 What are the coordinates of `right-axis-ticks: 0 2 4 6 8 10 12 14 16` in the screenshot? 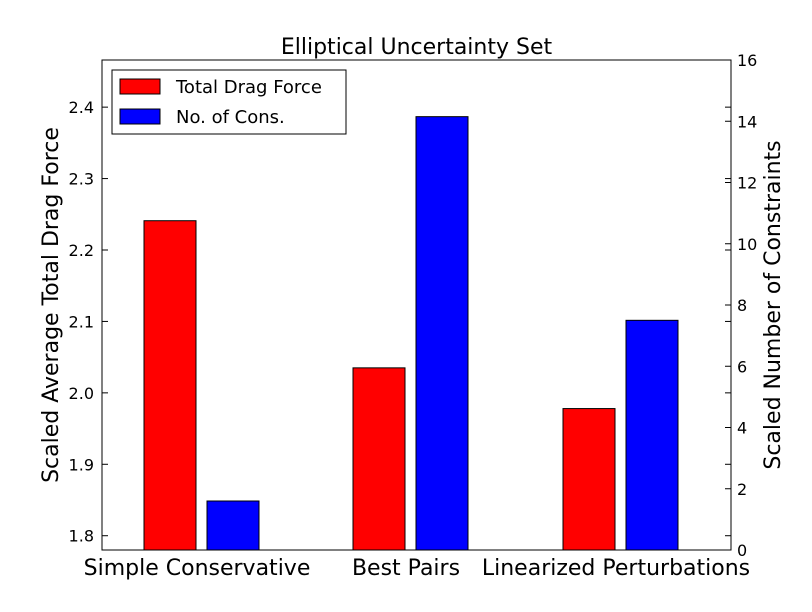 It's located at (741, 305).